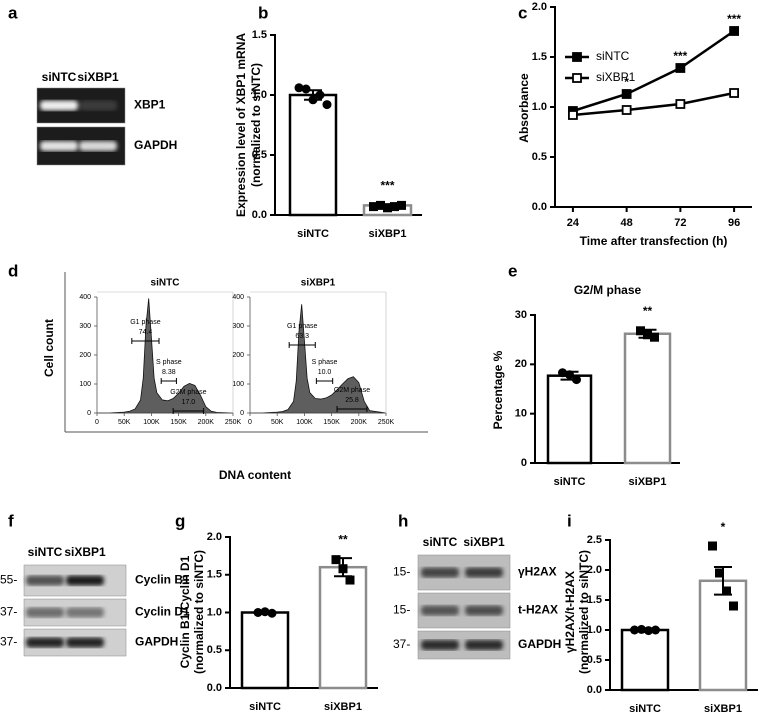 The image size is (784, 712). Describe the element at coordinates (648, 311) in the screenshot. I see `significance: **` at that location.